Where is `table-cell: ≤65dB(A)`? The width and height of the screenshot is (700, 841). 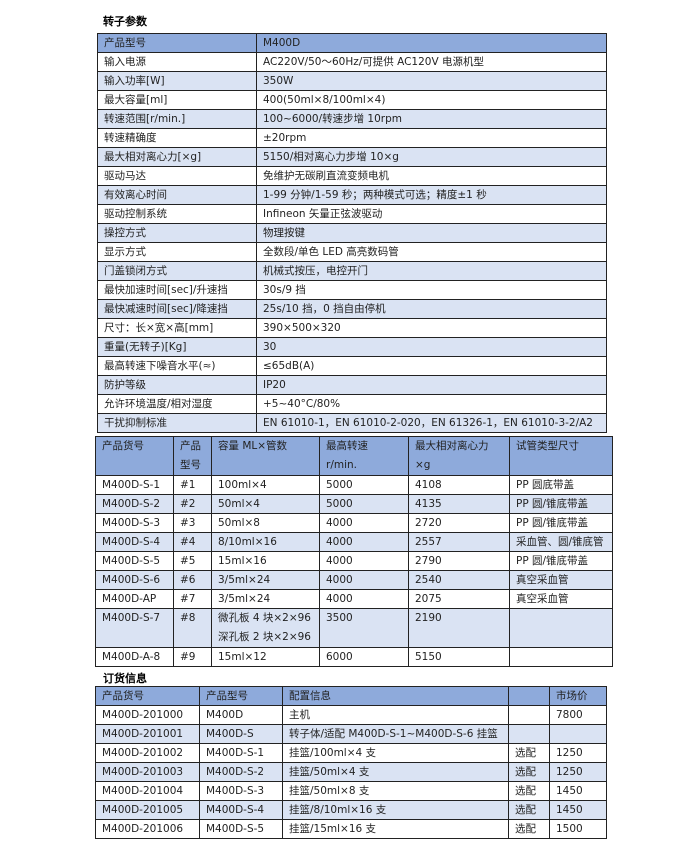 table-cell: ≤65dB(A) is located at coordinates (431, 366).